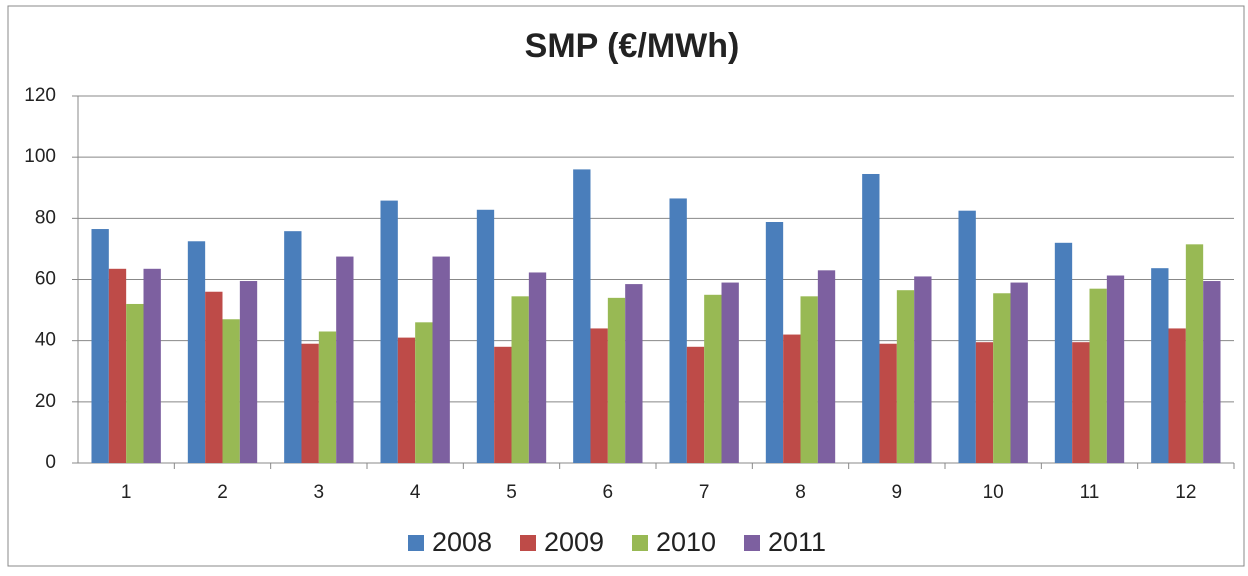  I want to click on x-tick-label: 6, so click(608, 492).